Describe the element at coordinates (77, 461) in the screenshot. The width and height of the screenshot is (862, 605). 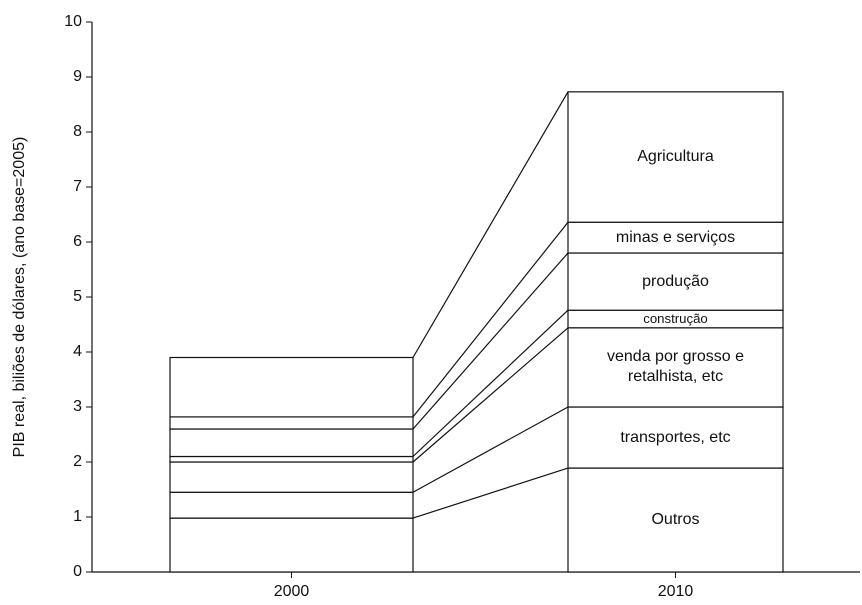
I see `y-tick-label: 2` at that location.